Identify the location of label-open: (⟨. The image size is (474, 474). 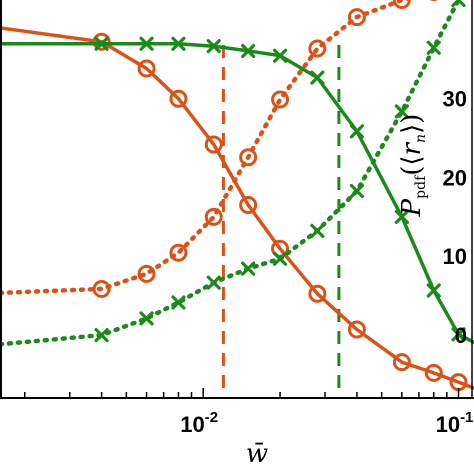
(412, 165).